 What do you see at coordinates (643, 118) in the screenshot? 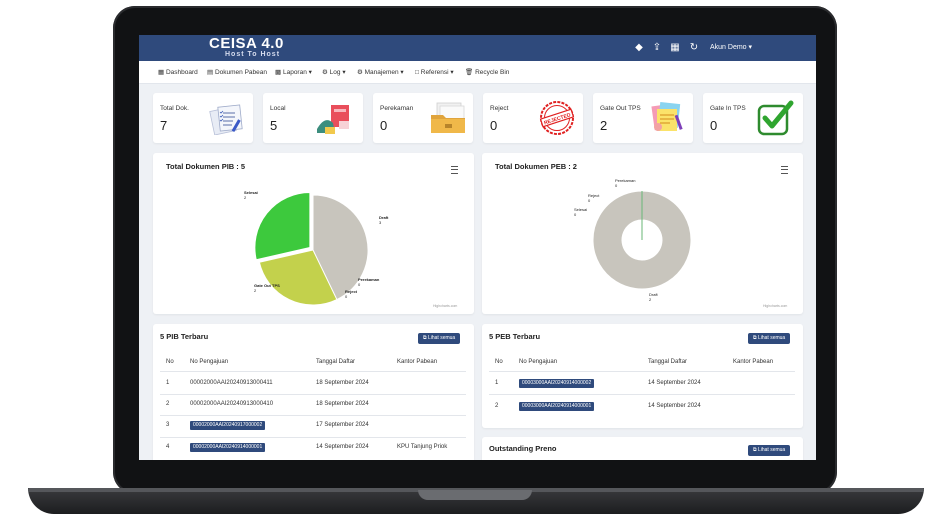
I see `stat-card-gate-out: Gate Out TPS 2` at bounding box center [643, 118].